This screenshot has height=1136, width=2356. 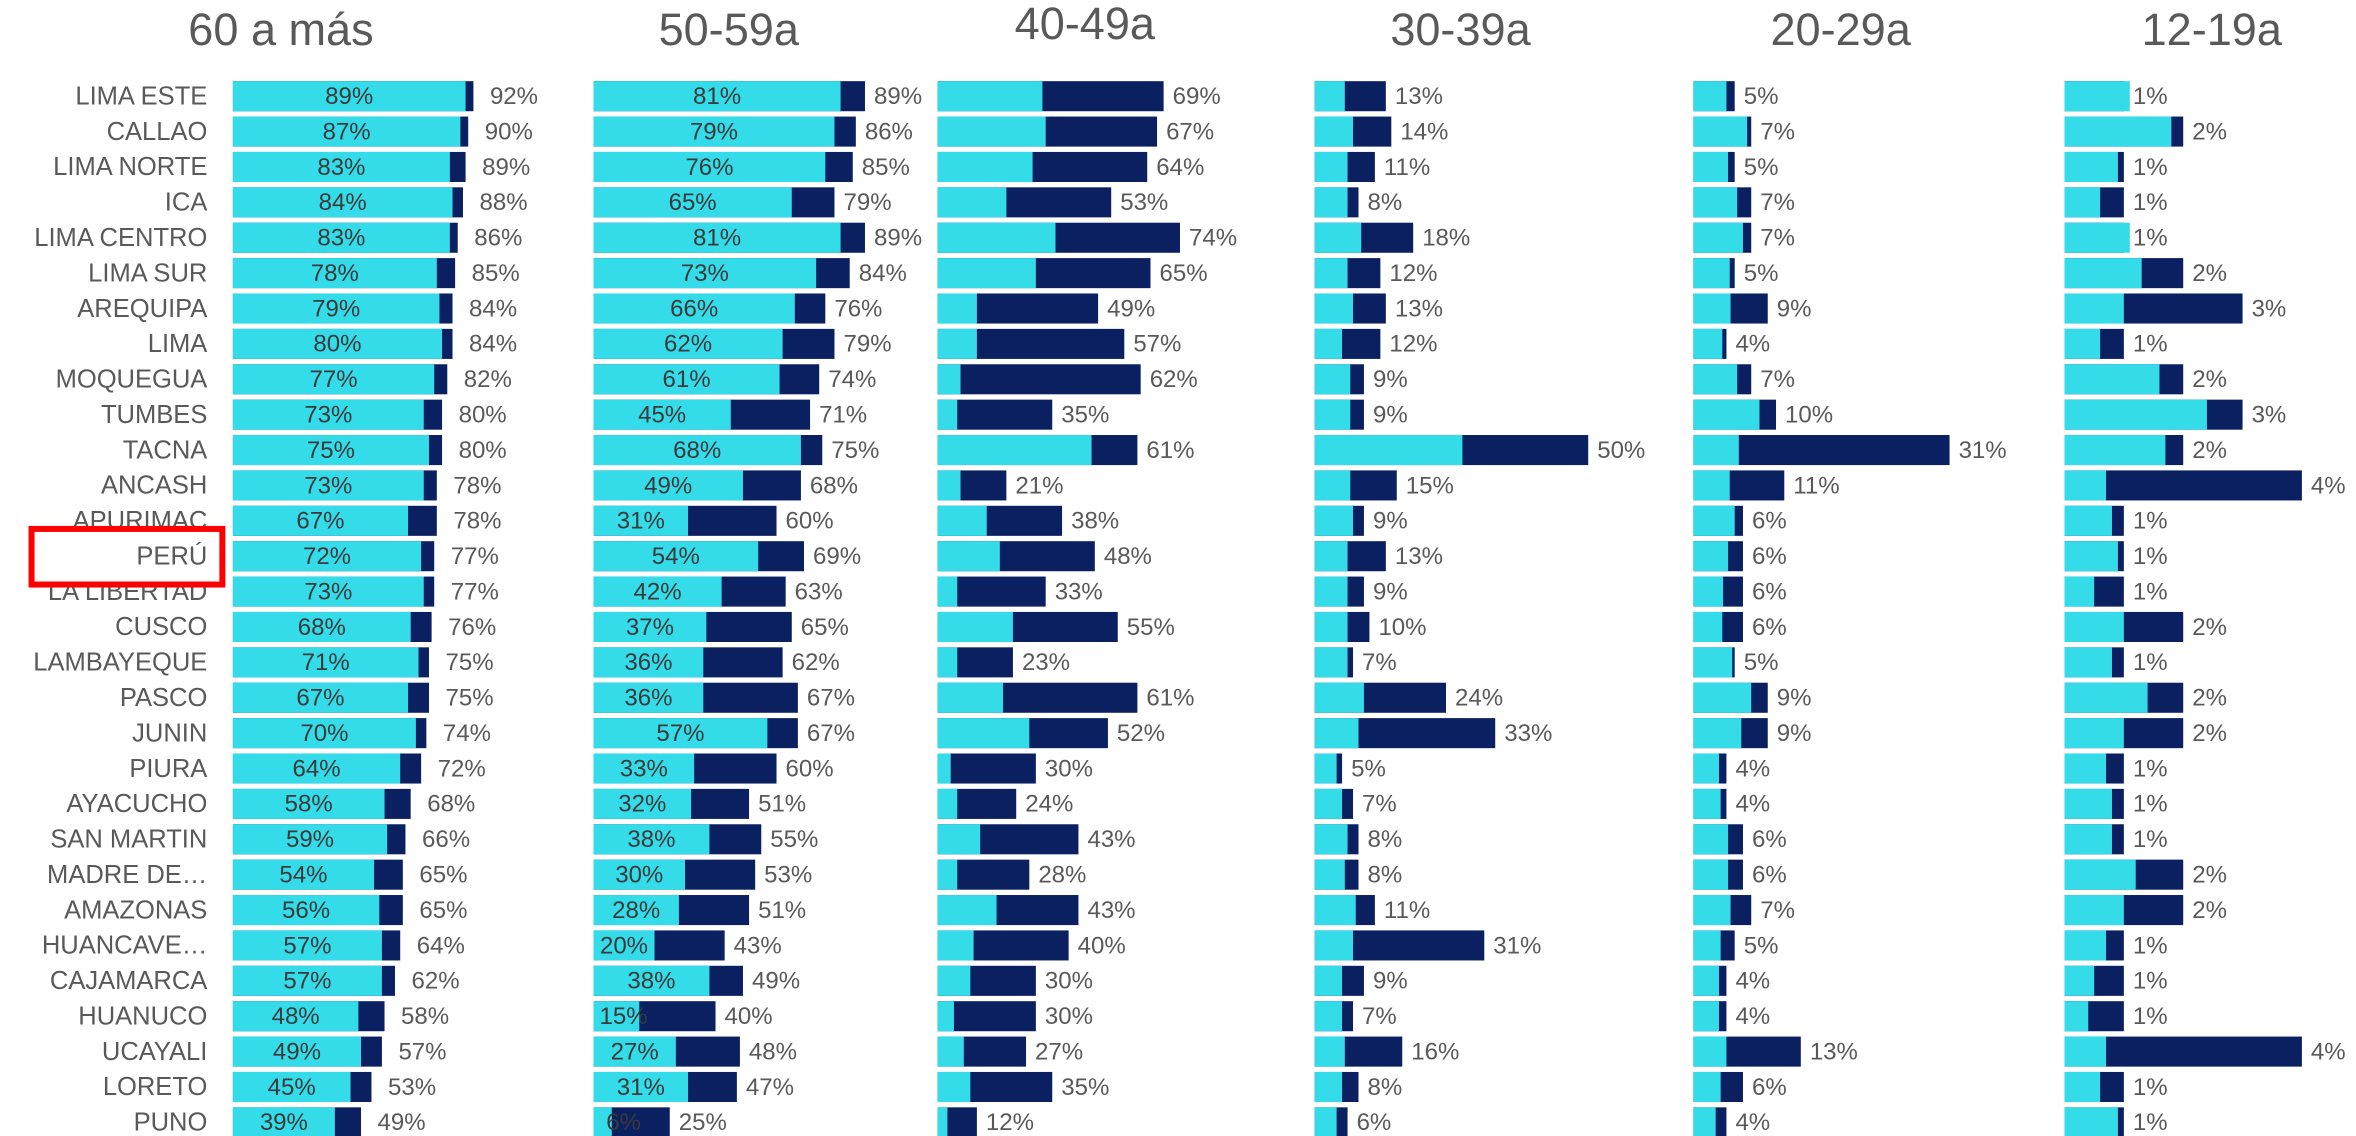 I want to click on total-label: 13%, so click(x=1419, y=556).